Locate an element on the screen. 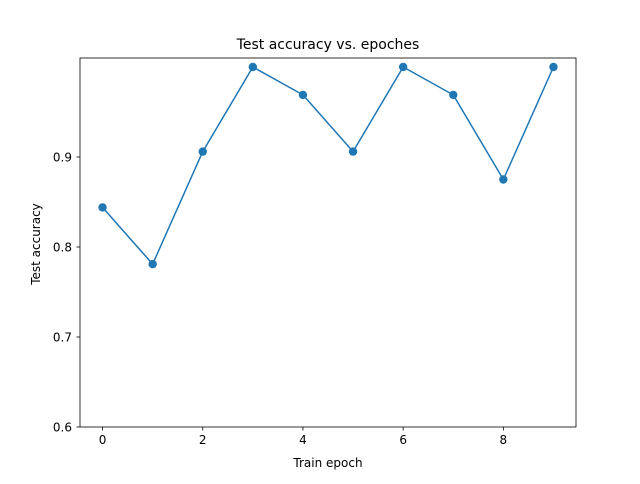  chart-title: Test accuracy vs. epoches is located at coordinates (328, 45).